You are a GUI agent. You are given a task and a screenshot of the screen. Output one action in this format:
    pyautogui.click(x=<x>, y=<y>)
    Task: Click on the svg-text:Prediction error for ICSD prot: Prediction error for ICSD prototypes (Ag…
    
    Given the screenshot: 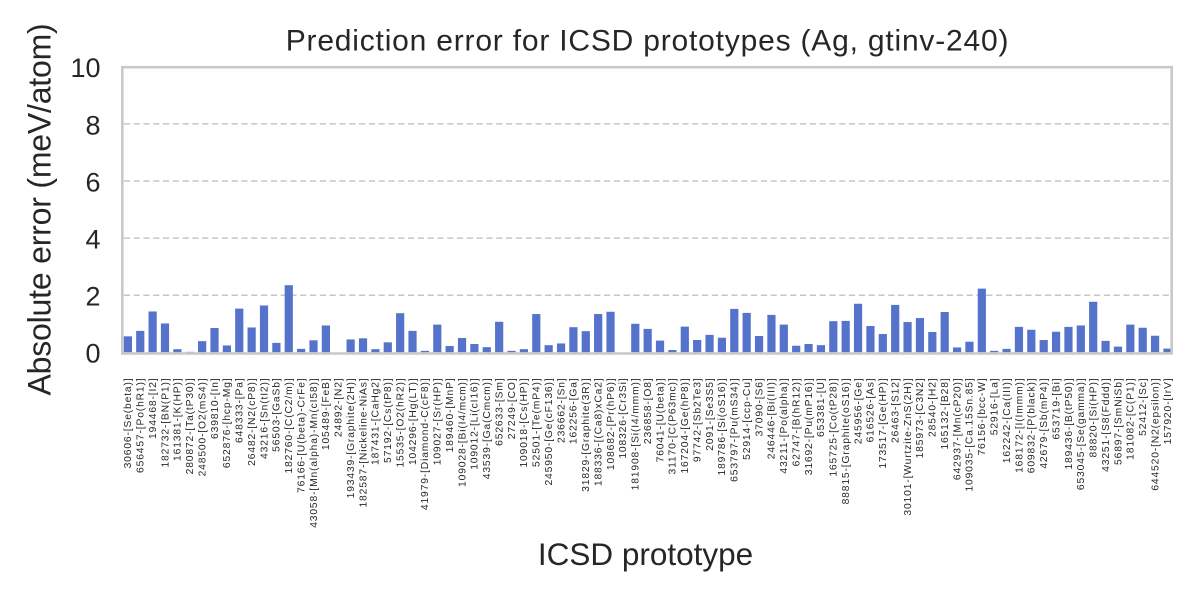 What is the action you would take?
    pyautogui.click(x=648, y=41)
    